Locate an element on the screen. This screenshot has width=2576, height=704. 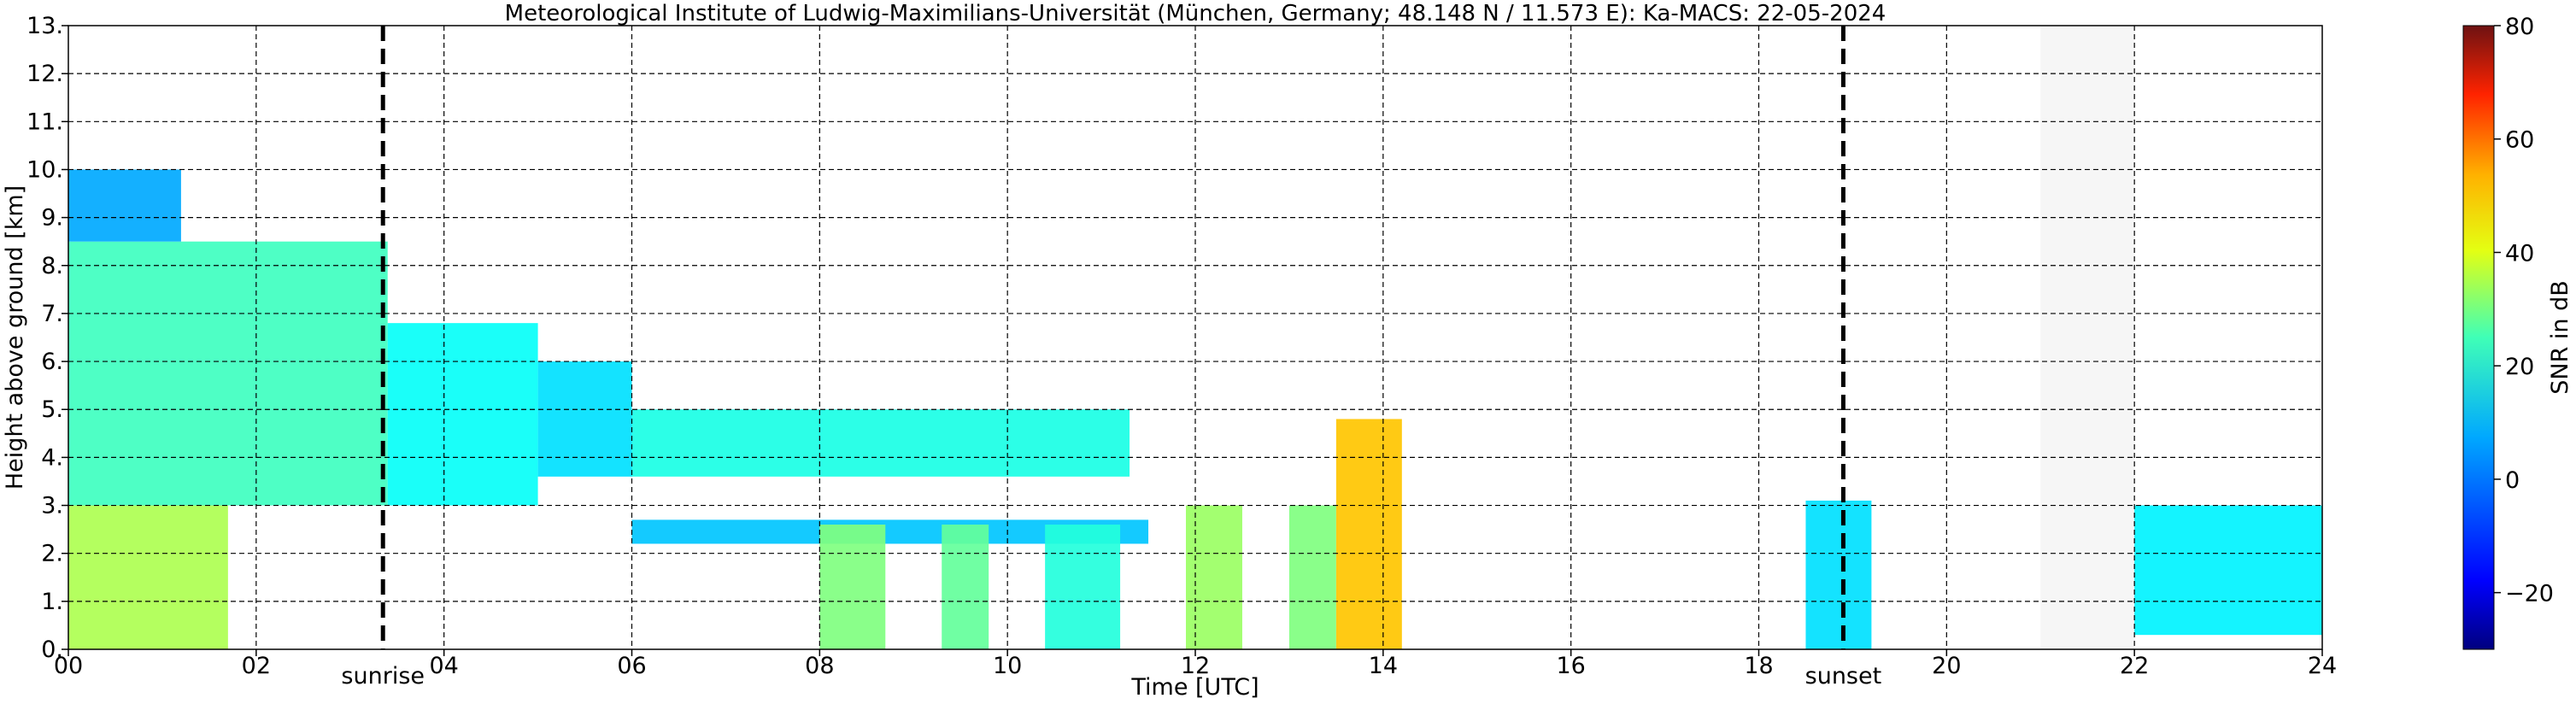
x-tick-label-10: 20 is located at coordinates (1946, 666).